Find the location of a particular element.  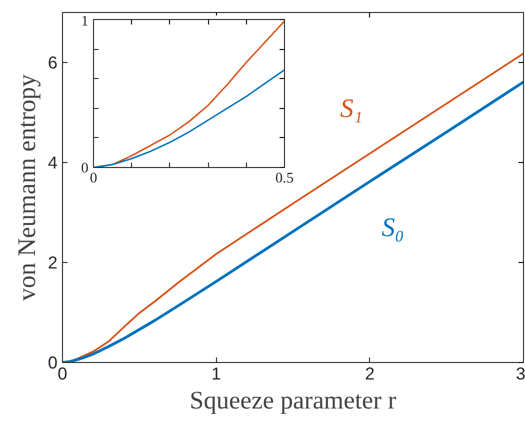

x-tick-label: 2 is located at coordinates (370, 374).